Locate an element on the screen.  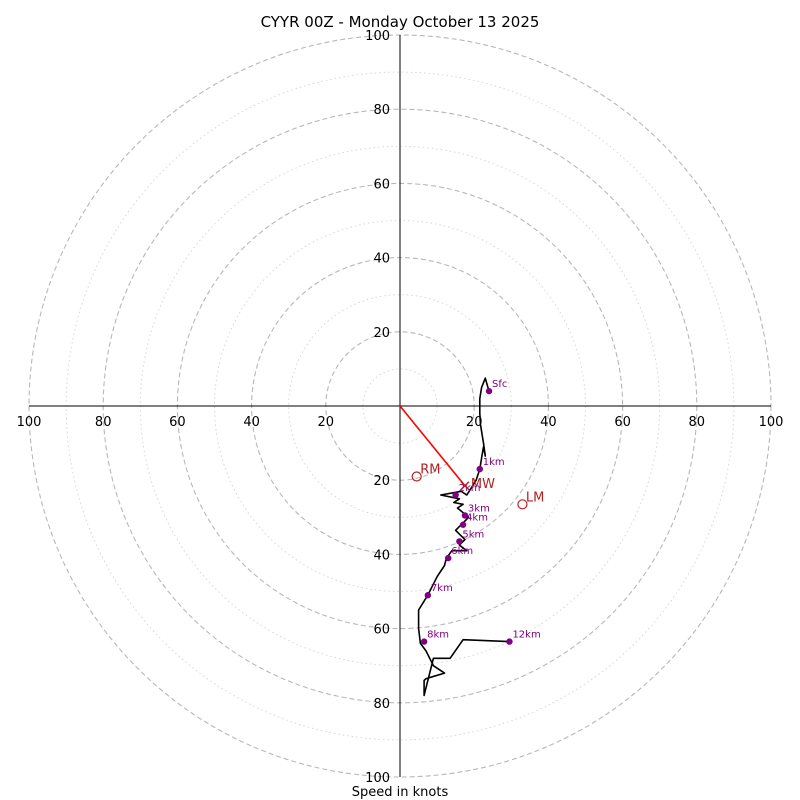
height-label: Sfc is located at coordinates (499, 384).